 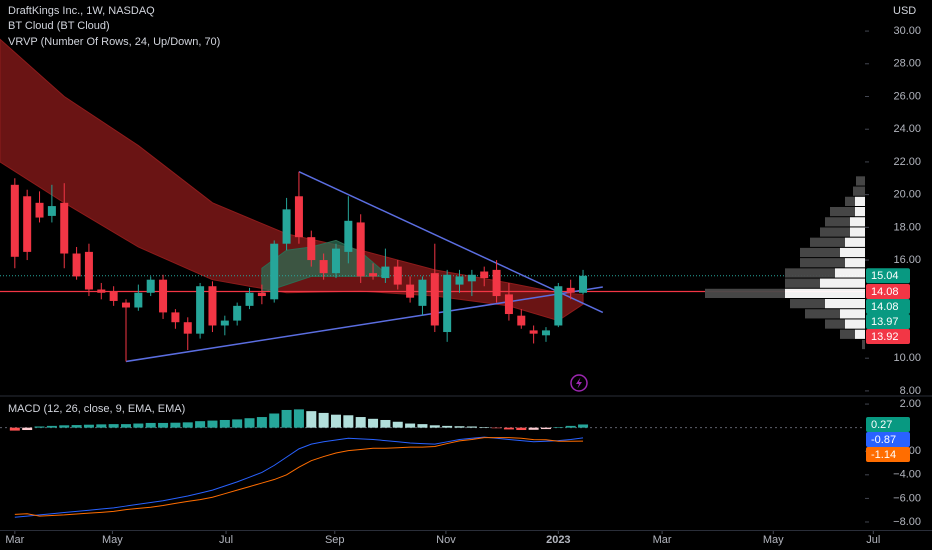 I want to click on y-tick-label: −6.00, so click(x=907, y=498).